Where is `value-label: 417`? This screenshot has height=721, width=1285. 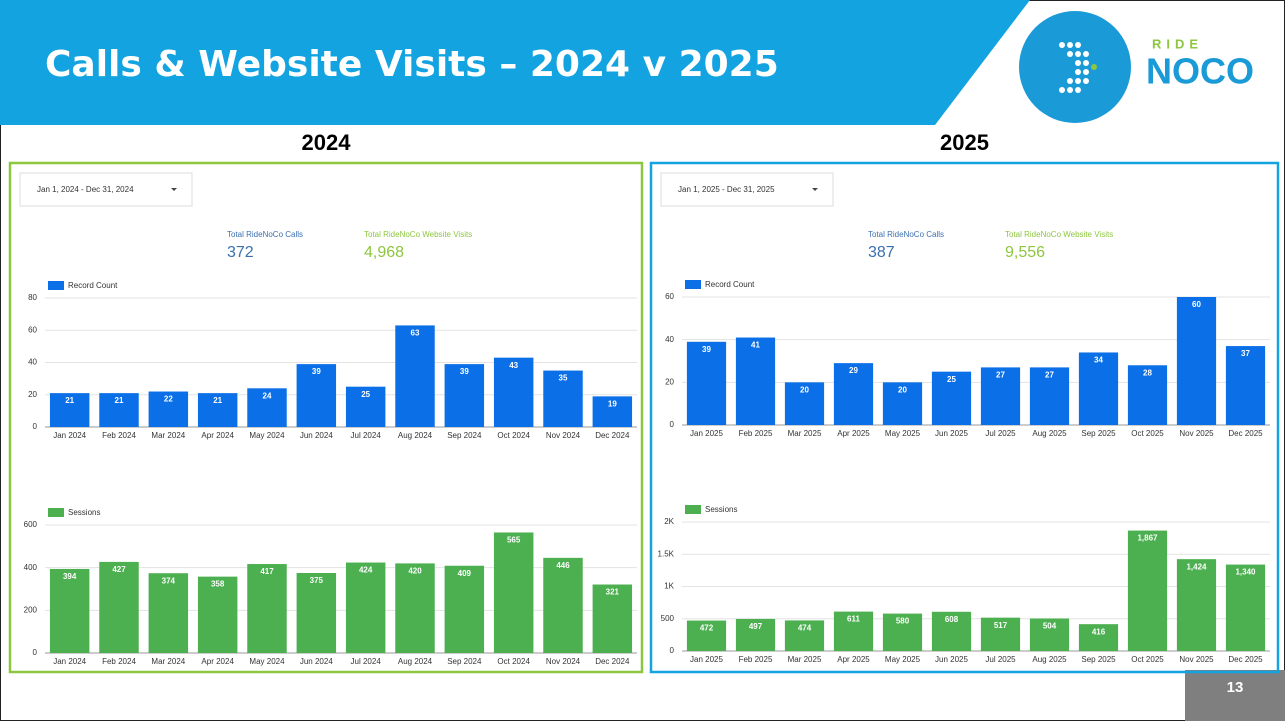
value-label: 417 is located at coordinates (267, 571).